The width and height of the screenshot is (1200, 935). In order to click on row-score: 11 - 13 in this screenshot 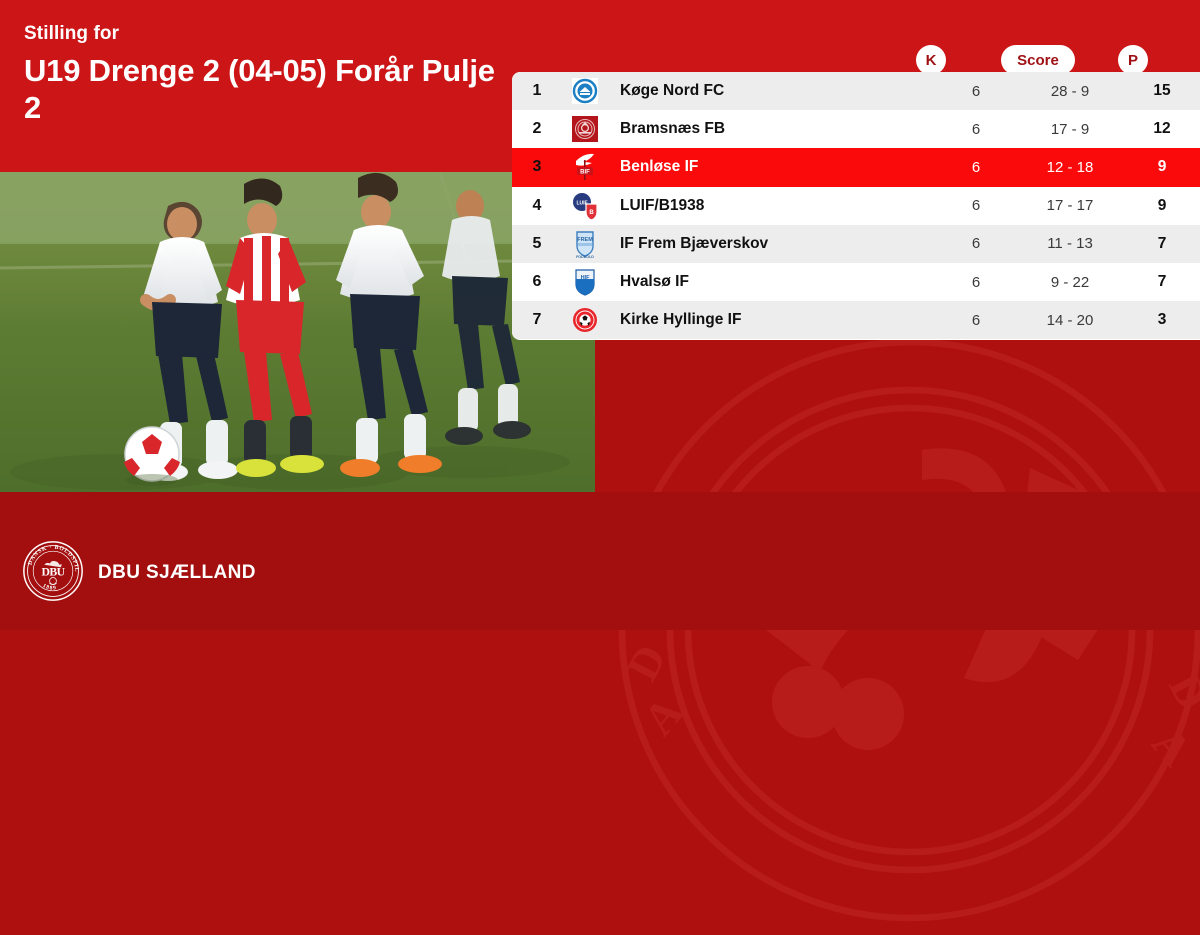, I will do `click(1070, 244)`.